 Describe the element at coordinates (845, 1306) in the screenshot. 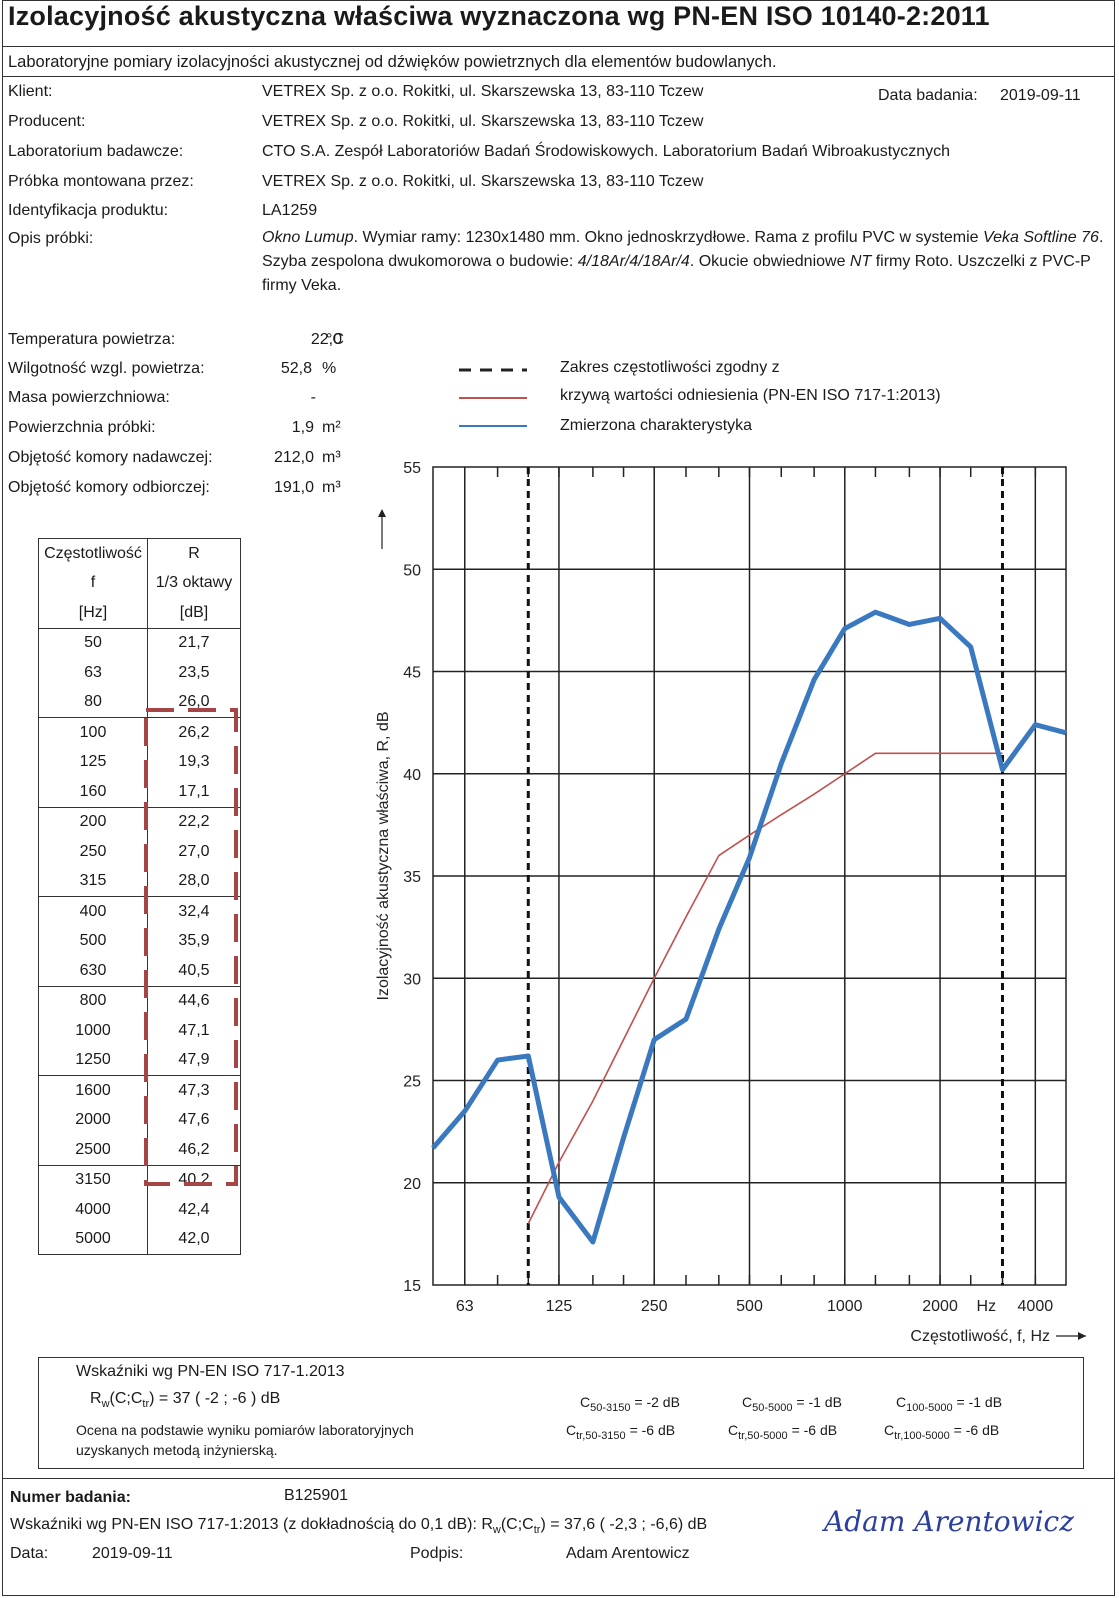

I see `x-tick-label: 1000` at that location.